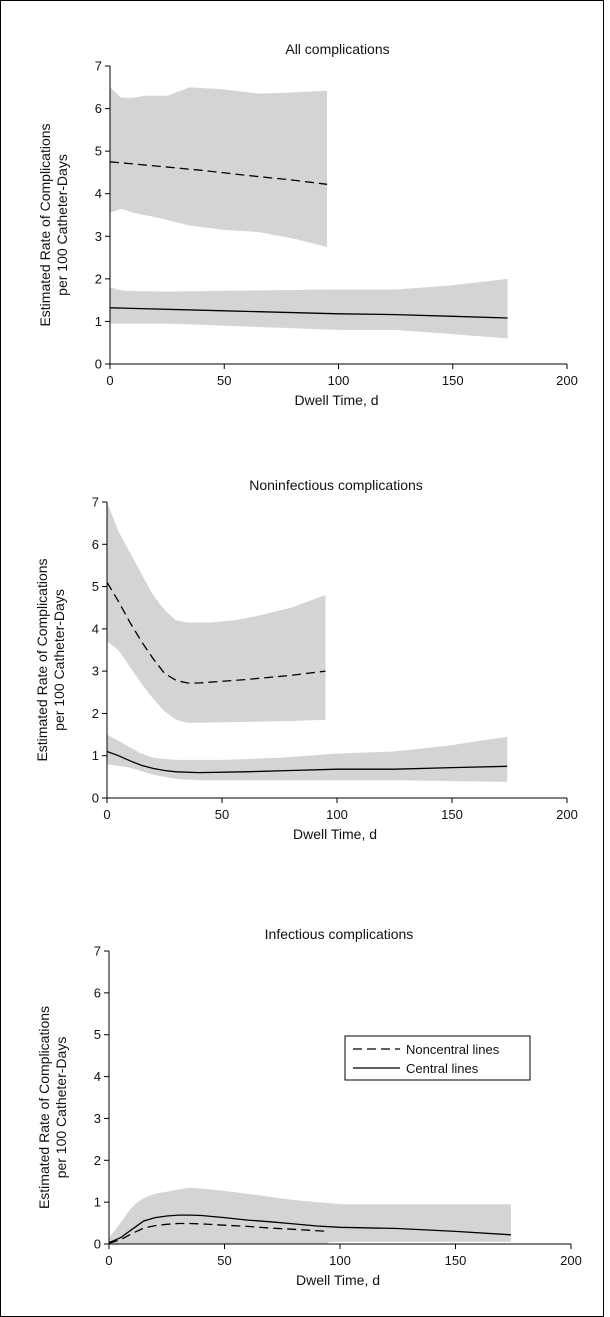 This screenshot has width=610, height=1317. I want to click on chart-title: Noninfectious complications, so click(336, 485).